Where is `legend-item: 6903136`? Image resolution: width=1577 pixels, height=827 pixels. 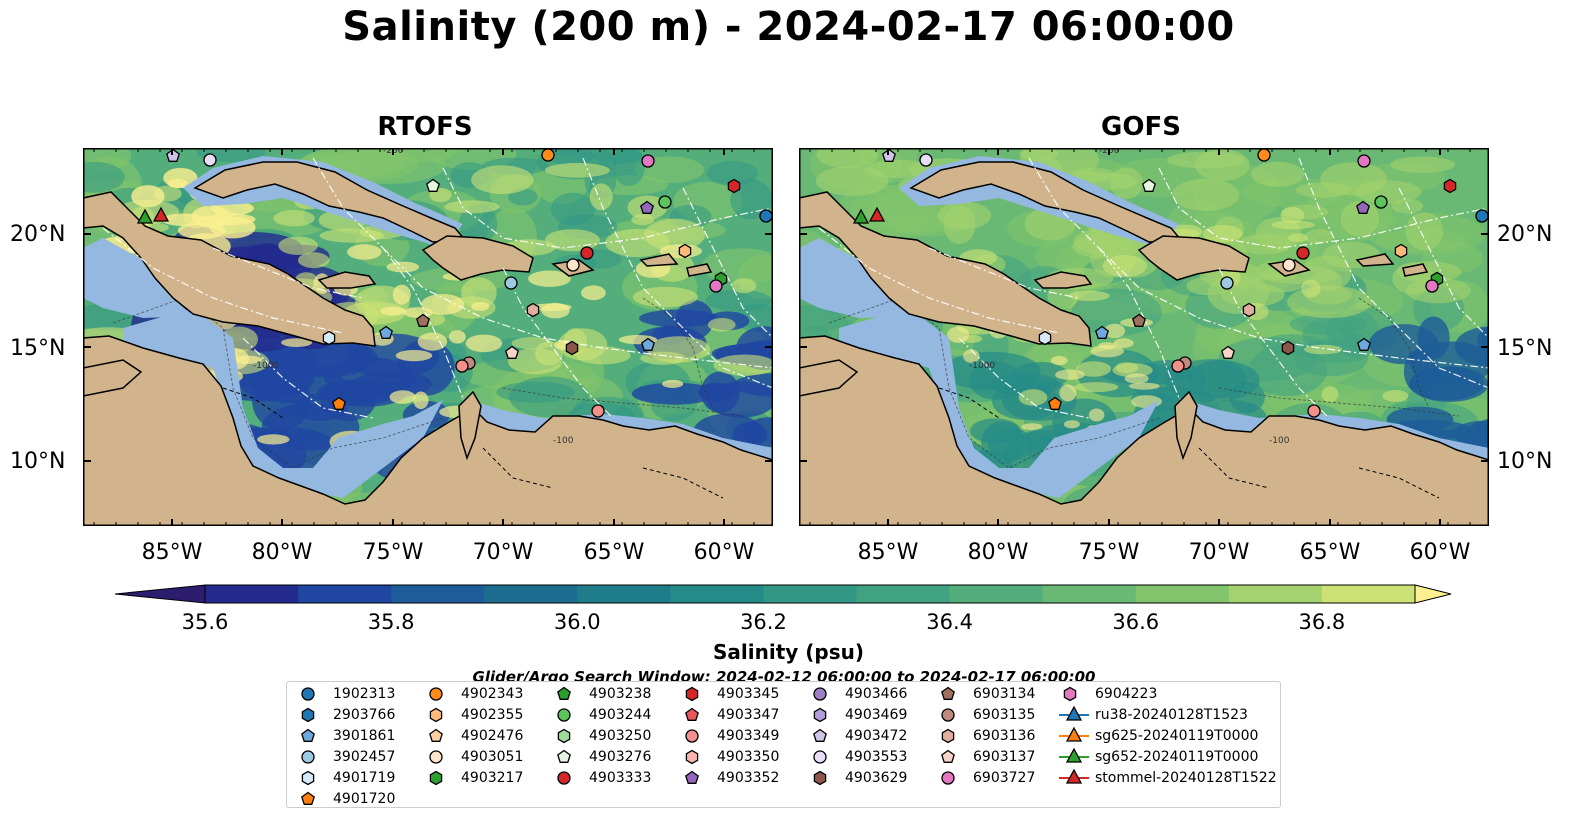 legend-item: 6903136 is located at coordinates (986, 736).